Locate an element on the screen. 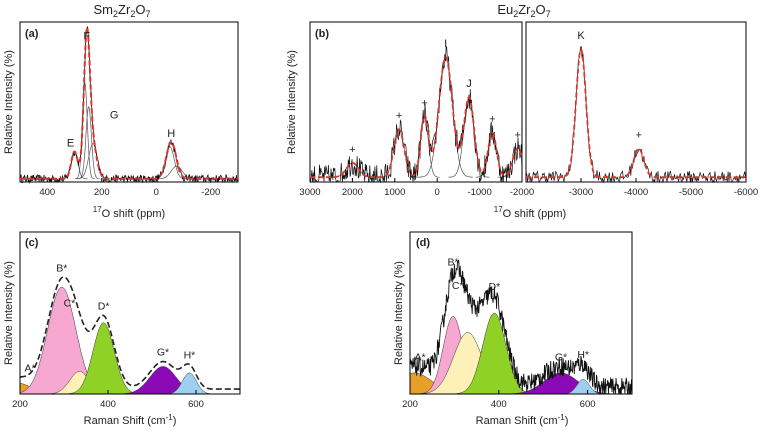 The image size is (760, 431). panel-a-tick-label: 0 is located at coordinates (156, 192).